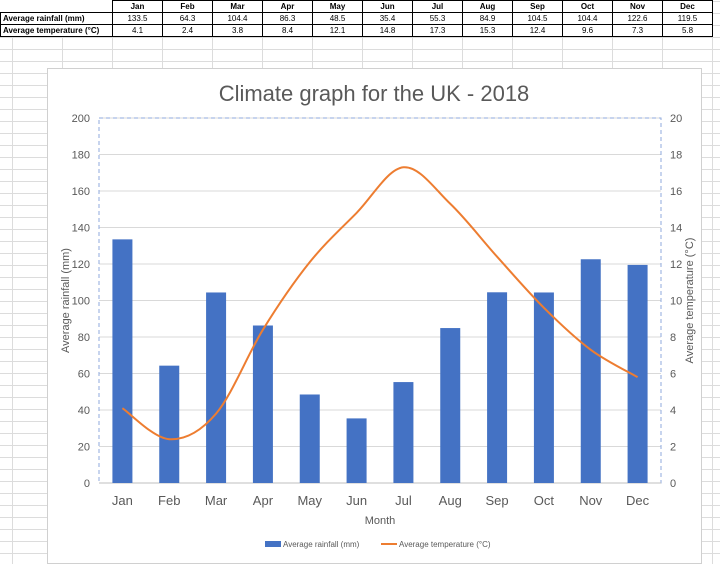 Image resolution: width=720 pixels, height=568 pixels. Describe the element at coordinates (637, 373) in the screenshot. I see `bar-dec` at that location.